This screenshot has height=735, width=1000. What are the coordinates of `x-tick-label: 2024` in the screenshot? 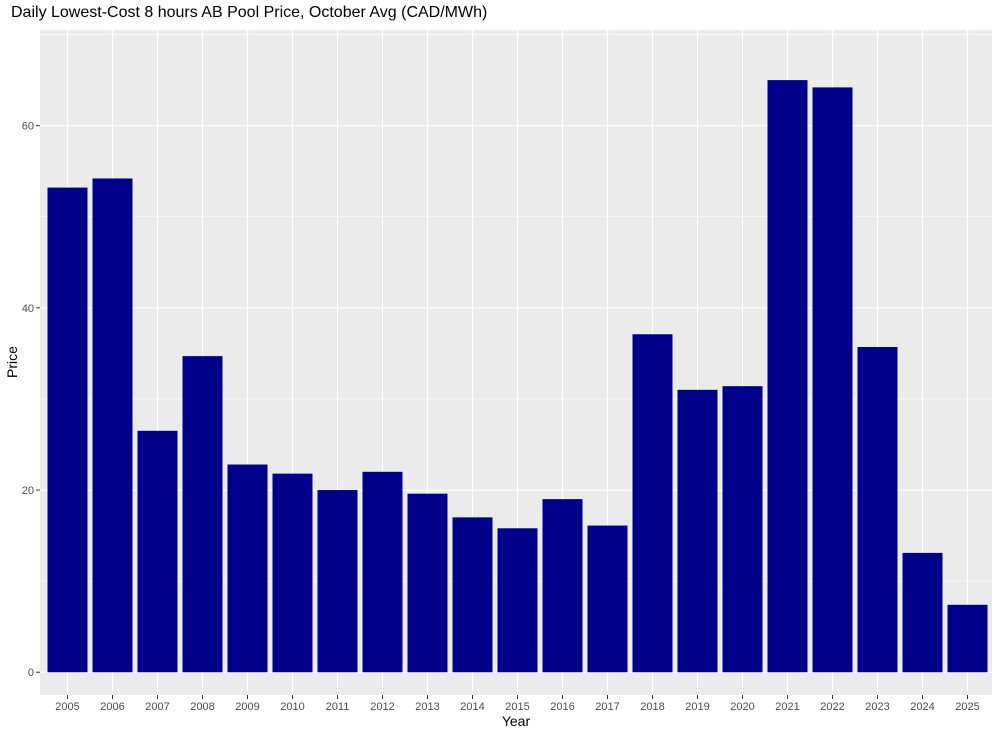 It's located at (922, 707).